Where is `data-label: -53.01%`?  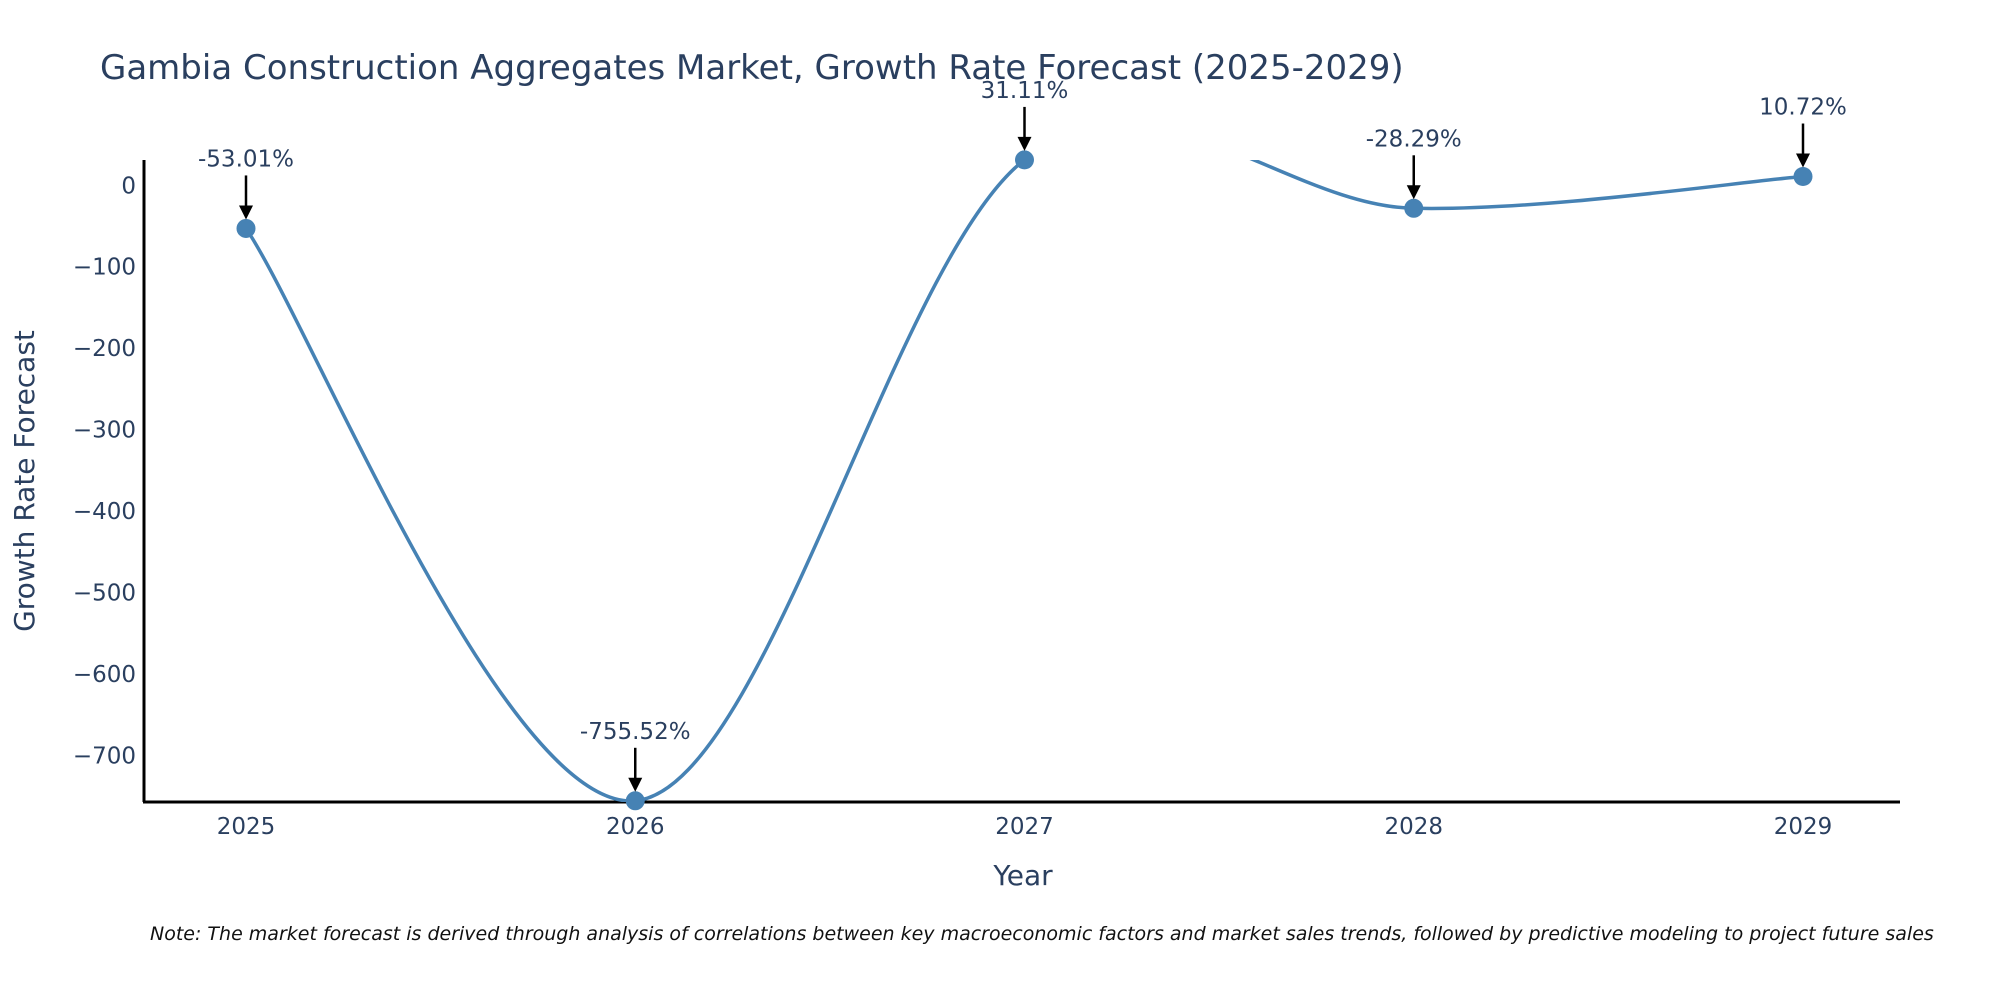
data-label: -53.01% is located at coordinates (246, 159).